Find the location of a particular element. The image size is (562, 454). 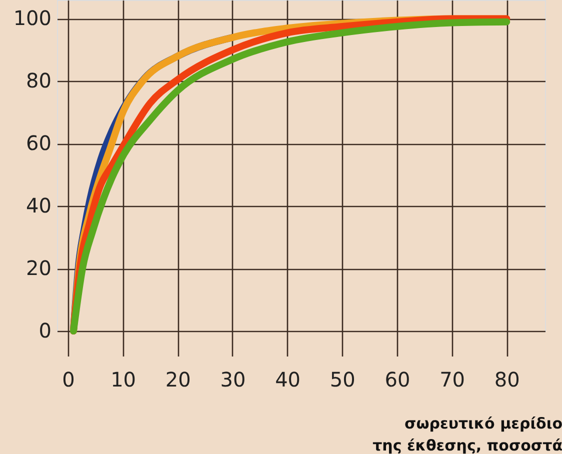

x-tick-label: 30 is located at coordinates (233, 380).